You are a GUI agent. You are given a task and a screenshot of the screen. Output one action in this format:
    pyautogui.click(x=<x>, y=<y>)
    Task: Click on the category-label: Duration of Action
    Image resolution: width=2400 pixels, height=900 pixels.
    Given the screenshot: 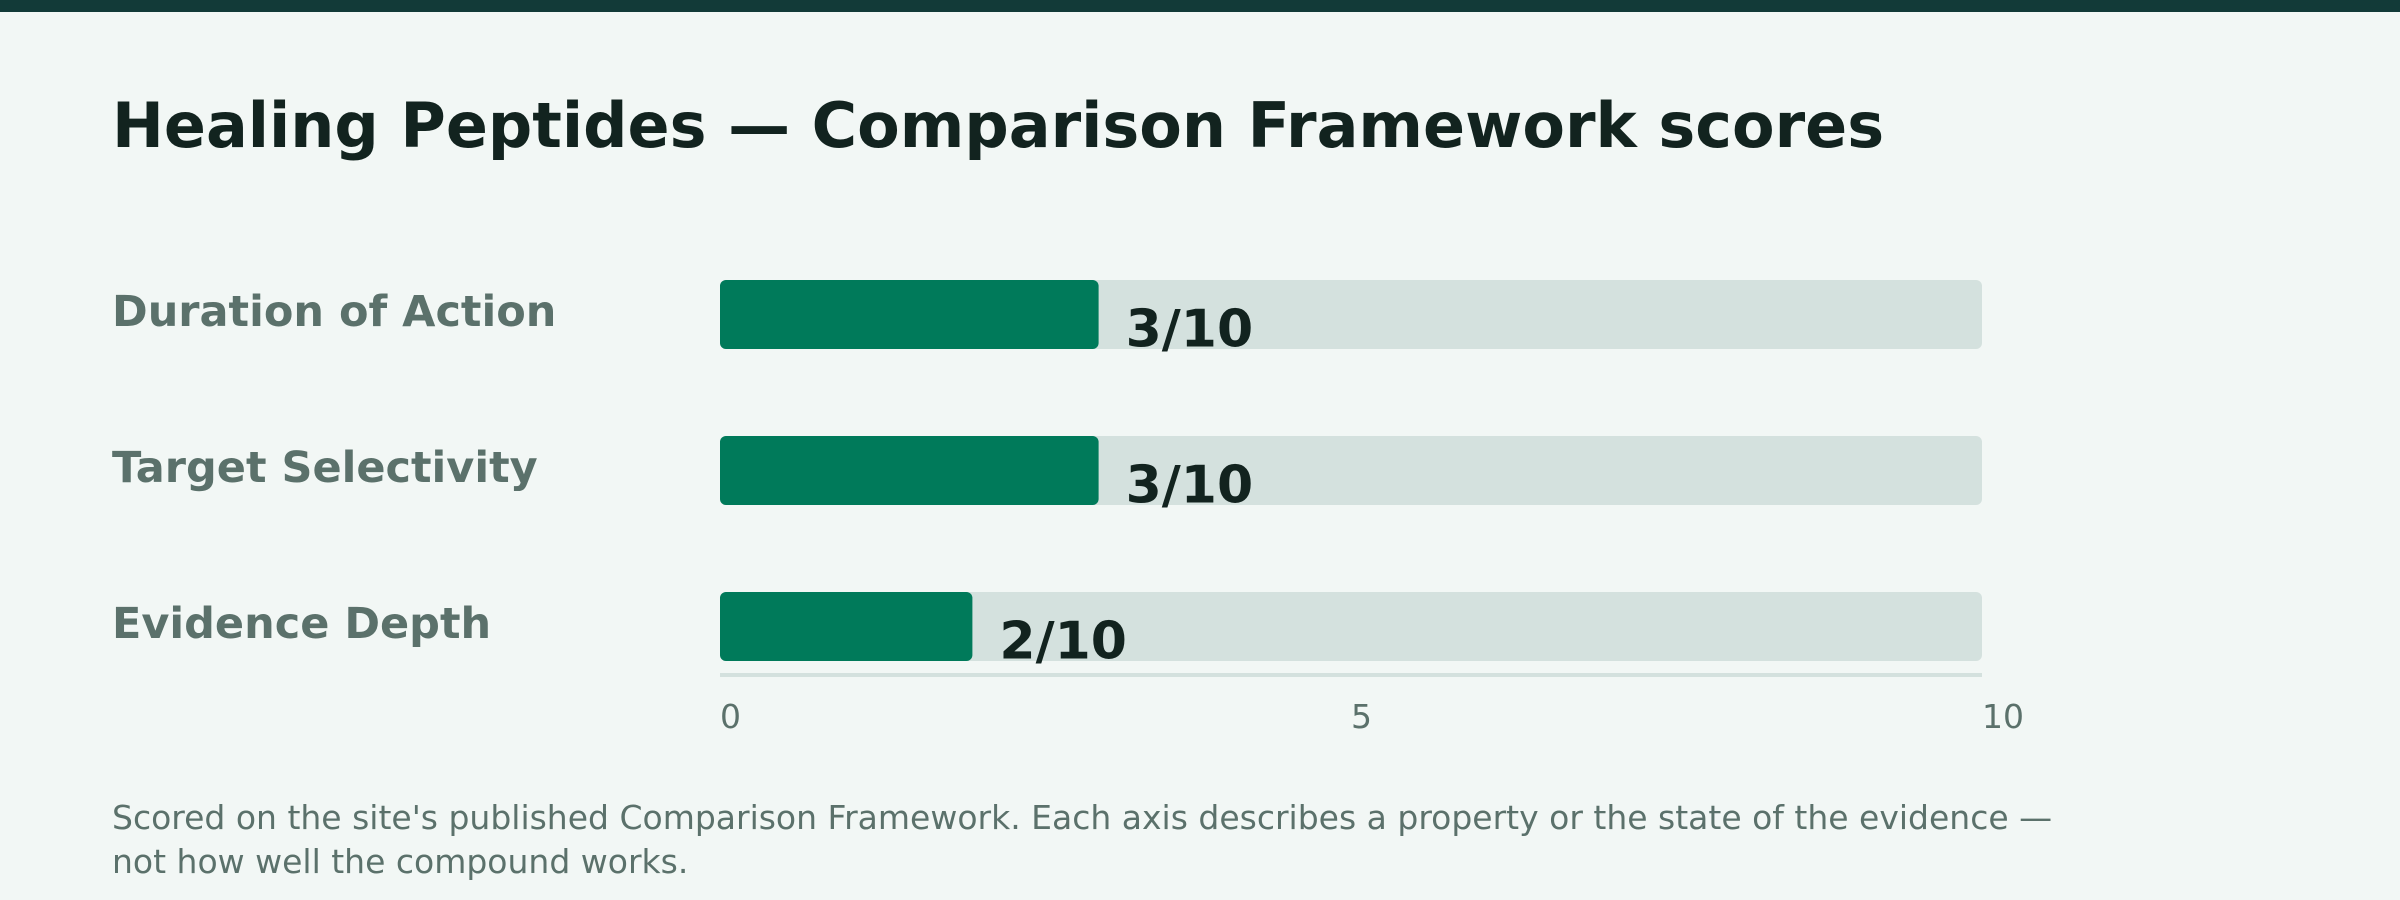 What is the action you would take?
    pyautogui.click(x=334, y=312)
    